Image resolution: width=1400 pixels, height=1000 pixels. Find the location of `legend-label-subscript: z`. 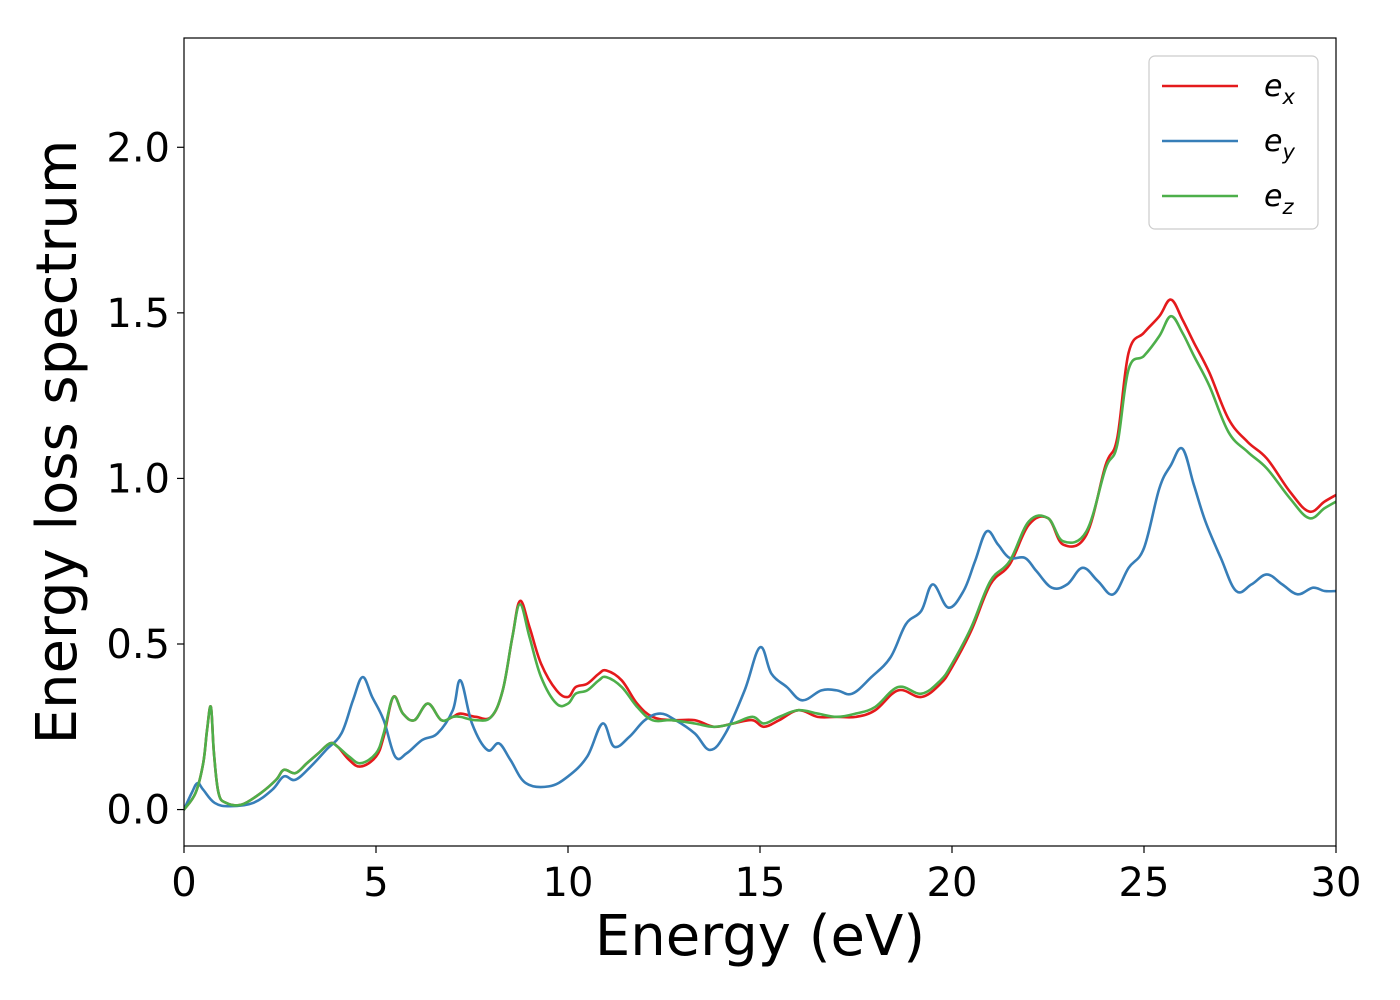

legend-label-subscript: z is located at coordinates (1287, 207).